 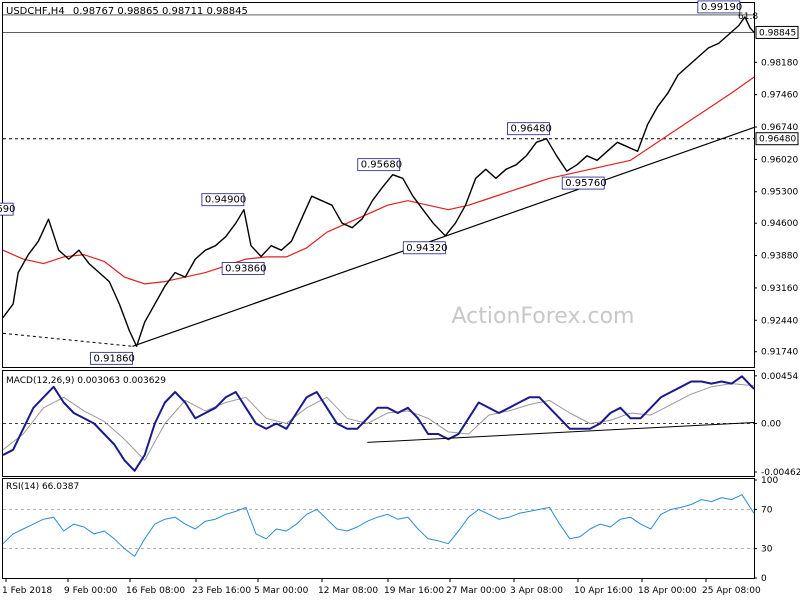 What do you see at coordinates (667, 591) in the screenshot?
I see `x-tick-label: 18 Apr 00:00` at bounding box center [667, 591].